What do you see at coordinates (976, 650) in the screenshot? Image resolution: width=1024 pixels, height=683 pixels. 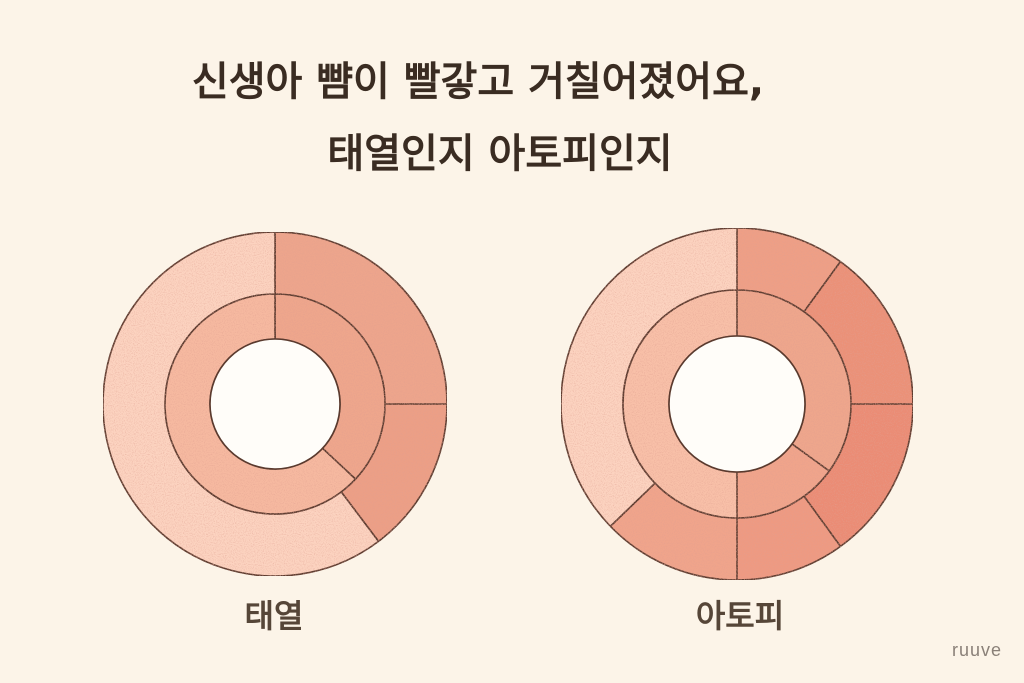 I see `brand-watermark: ruuve` at bounding box center [976, 650].